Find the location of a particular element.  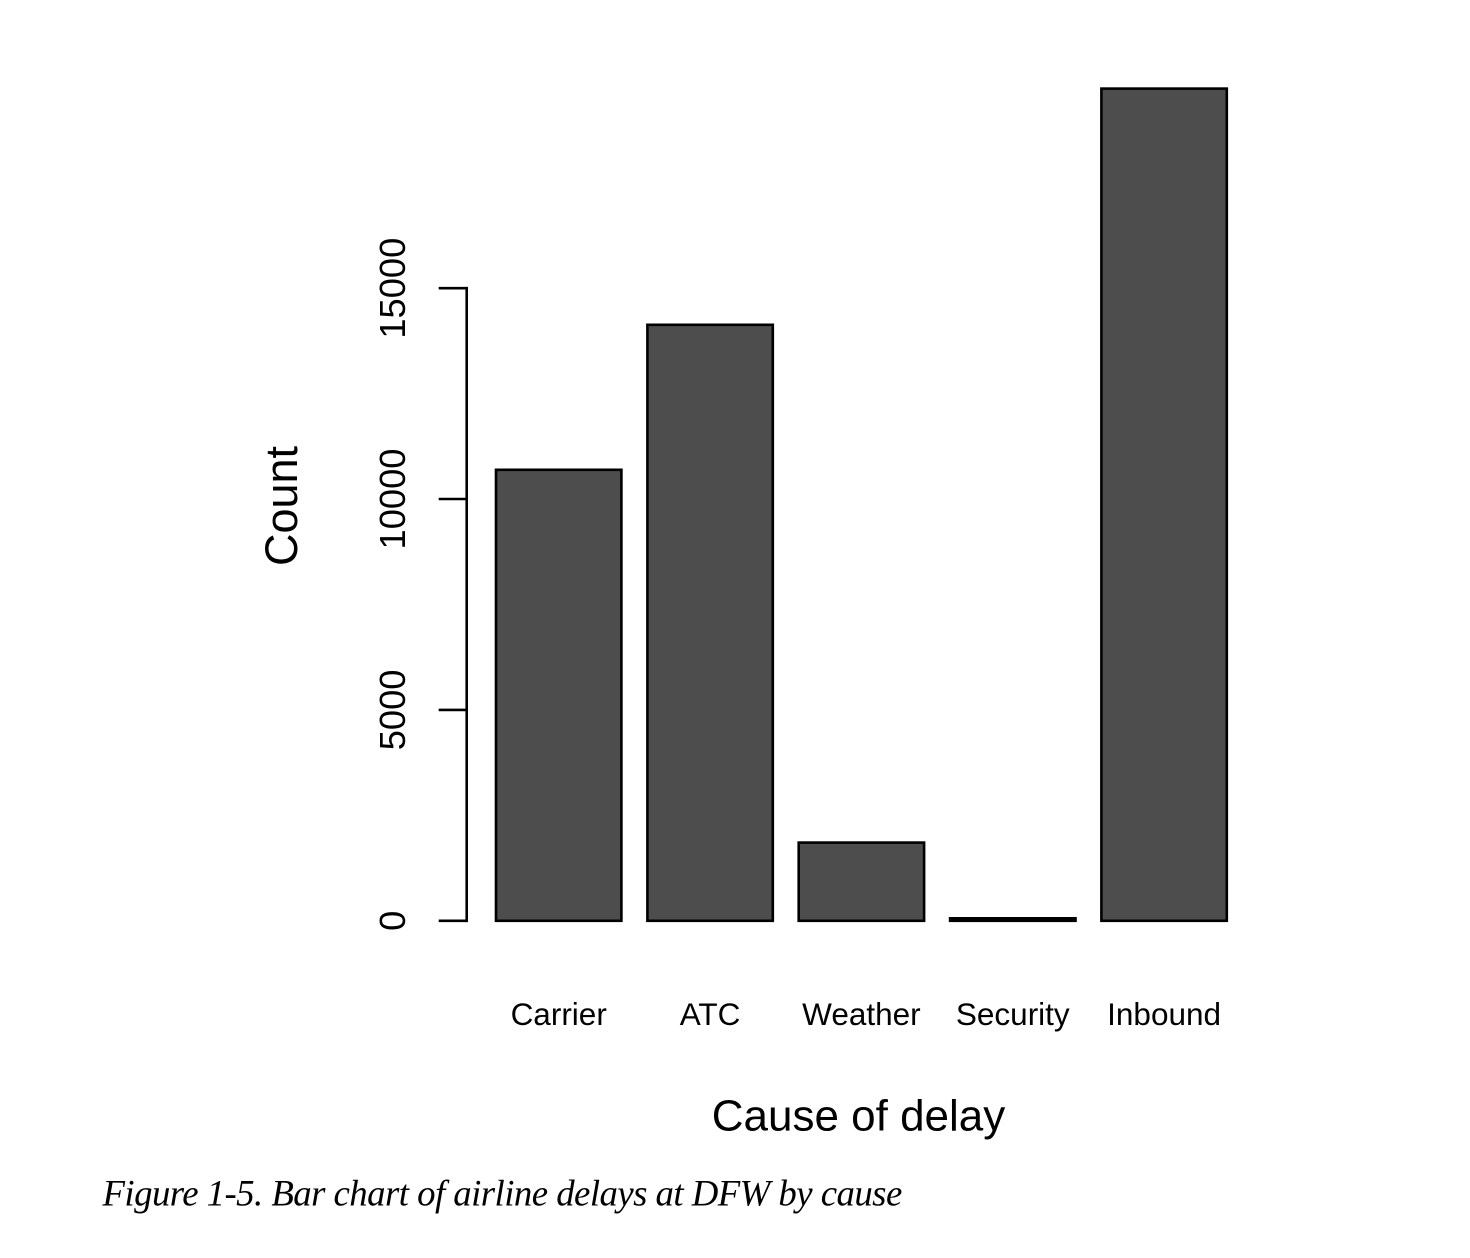

svg-text: Weather is located at coordinates (861, 1014).